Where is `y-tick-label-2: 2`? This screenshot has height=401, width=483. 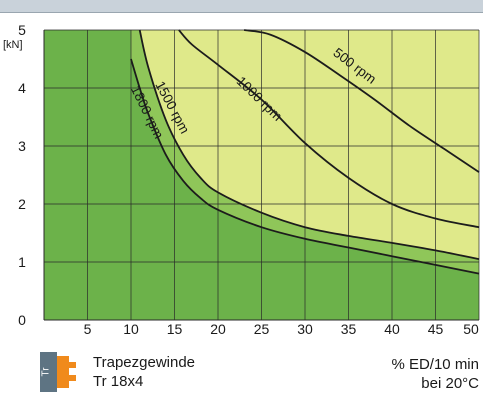
y-tick-label-2: 2 is located at coordinates (22, 204).